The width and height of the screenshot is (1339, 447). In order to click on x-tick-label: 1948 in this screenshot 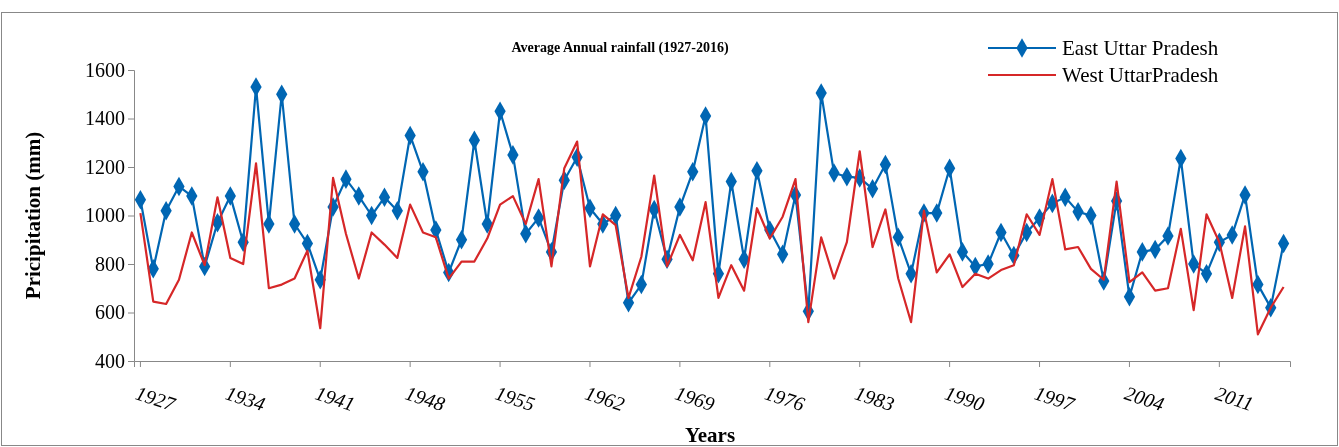, I will do `click(425, 398)`.